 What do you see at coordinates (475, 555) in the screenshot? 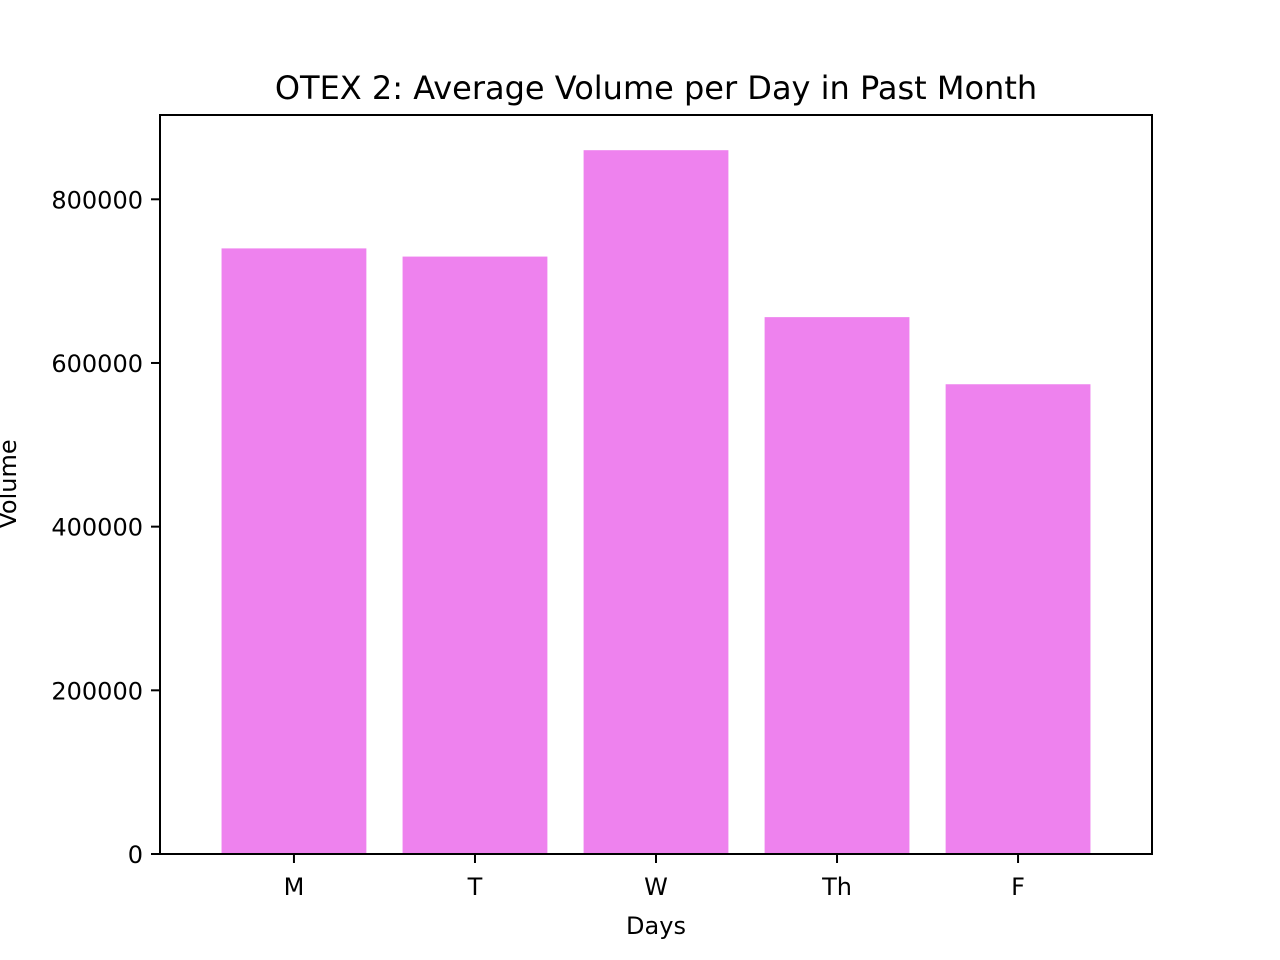
I see `bar-t` at bounding box center [475, 555].